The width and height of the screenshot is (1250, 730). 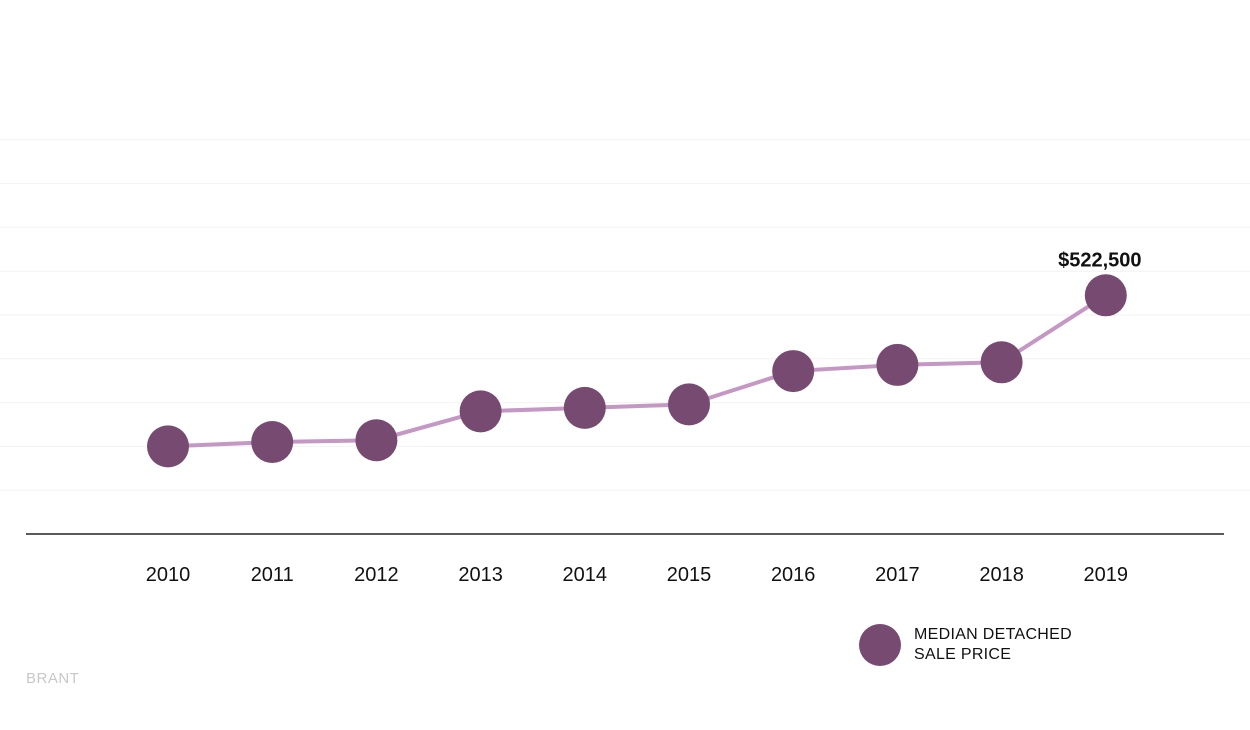 I want to click on data-point-2014, so click(x=584, y=407).